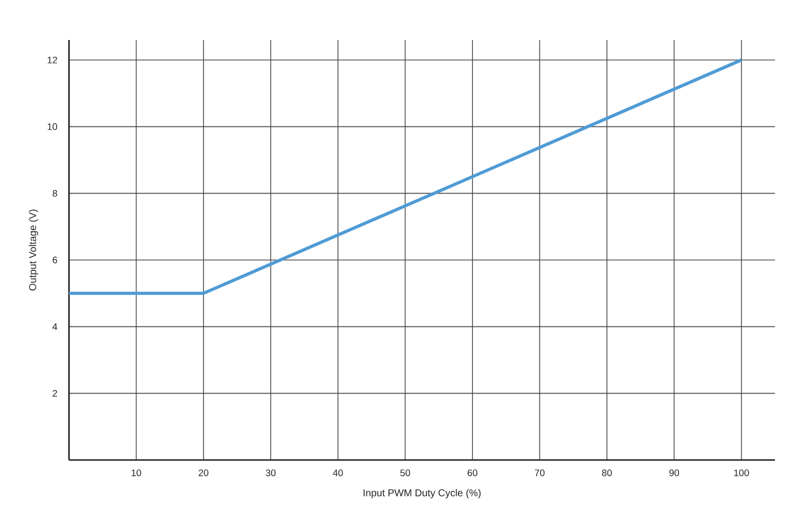 The width and height of the screenshot is (791, 531). What do you see at coordinates (55, 260) in the screenshot?
I see `y-tick-label: 6` at bounding box center [55, 260].